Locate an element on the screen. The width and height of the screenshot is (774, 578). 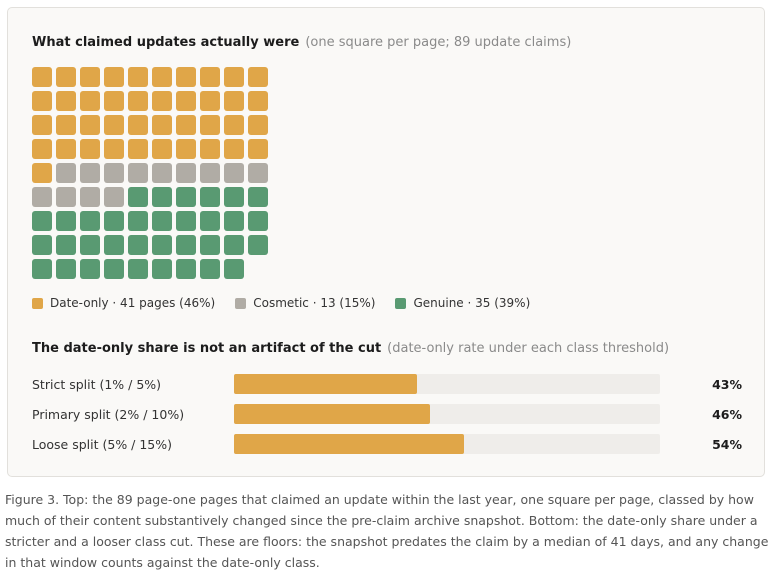
legend-item-date-only: Date-only · 41 pages (46%) is located at coordinates (123, 303).